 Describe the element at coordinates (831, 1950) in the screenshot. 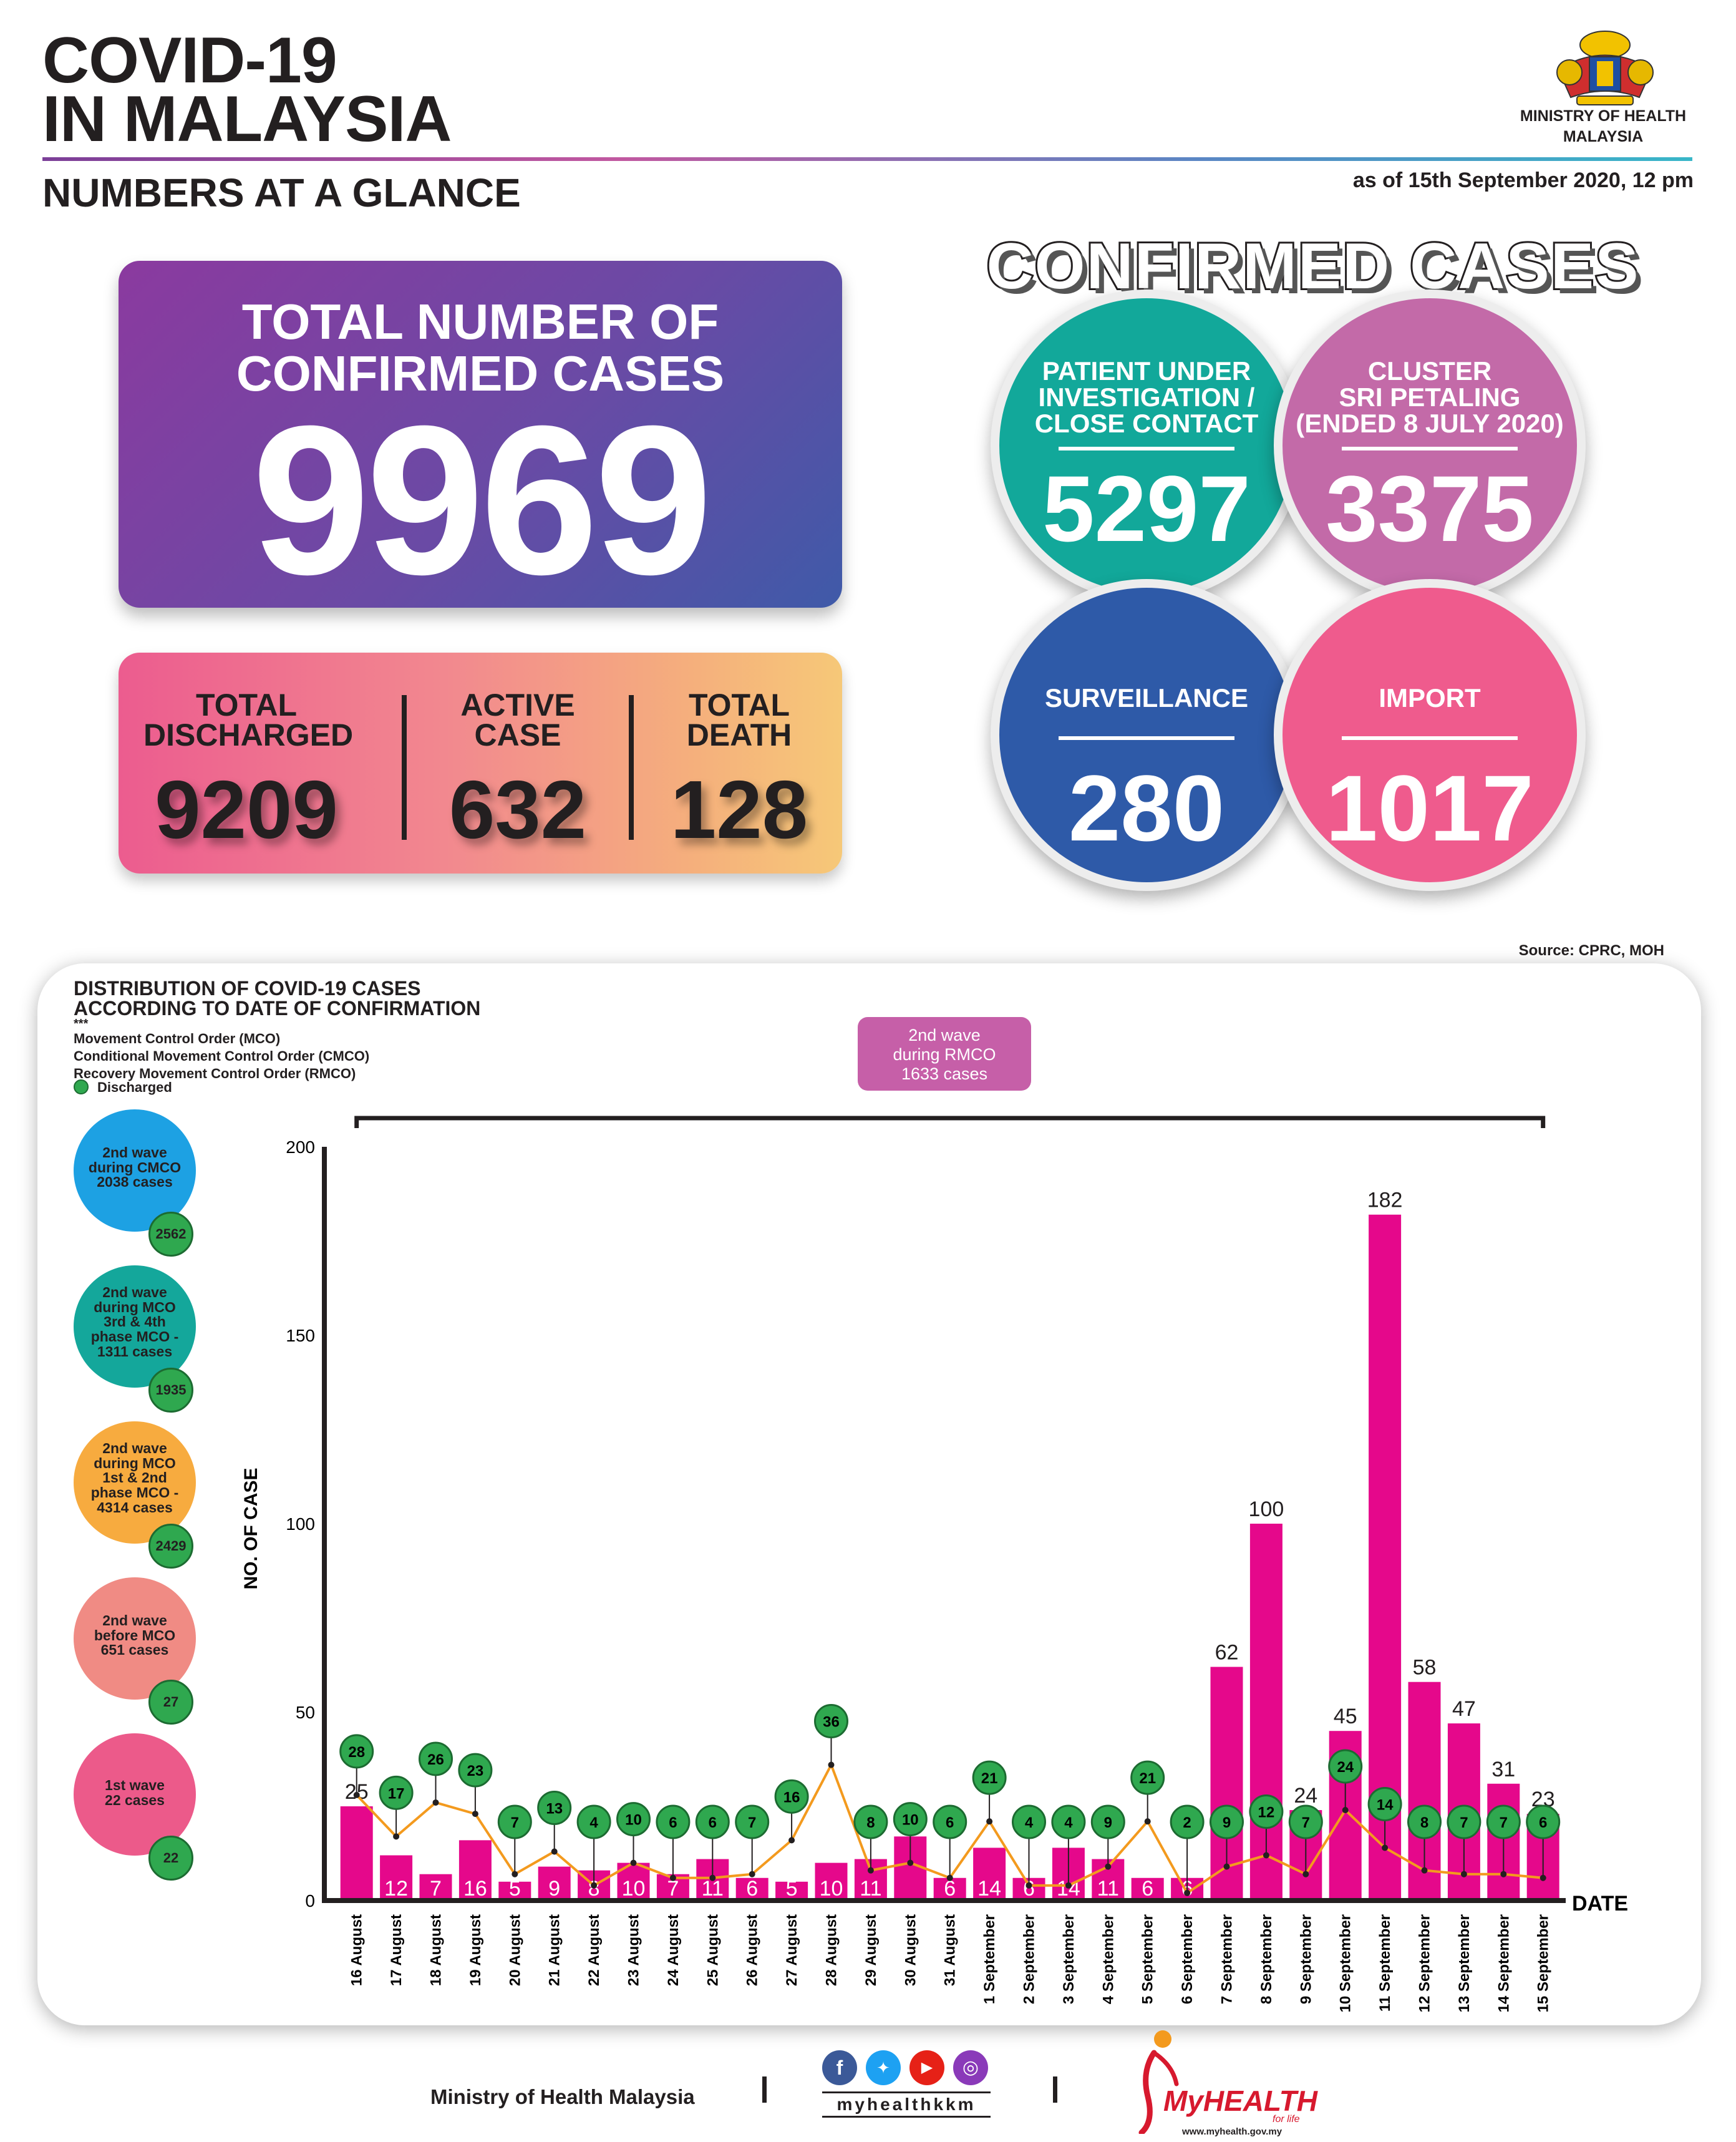

I see `x-tick-label: 28 August` at that location.